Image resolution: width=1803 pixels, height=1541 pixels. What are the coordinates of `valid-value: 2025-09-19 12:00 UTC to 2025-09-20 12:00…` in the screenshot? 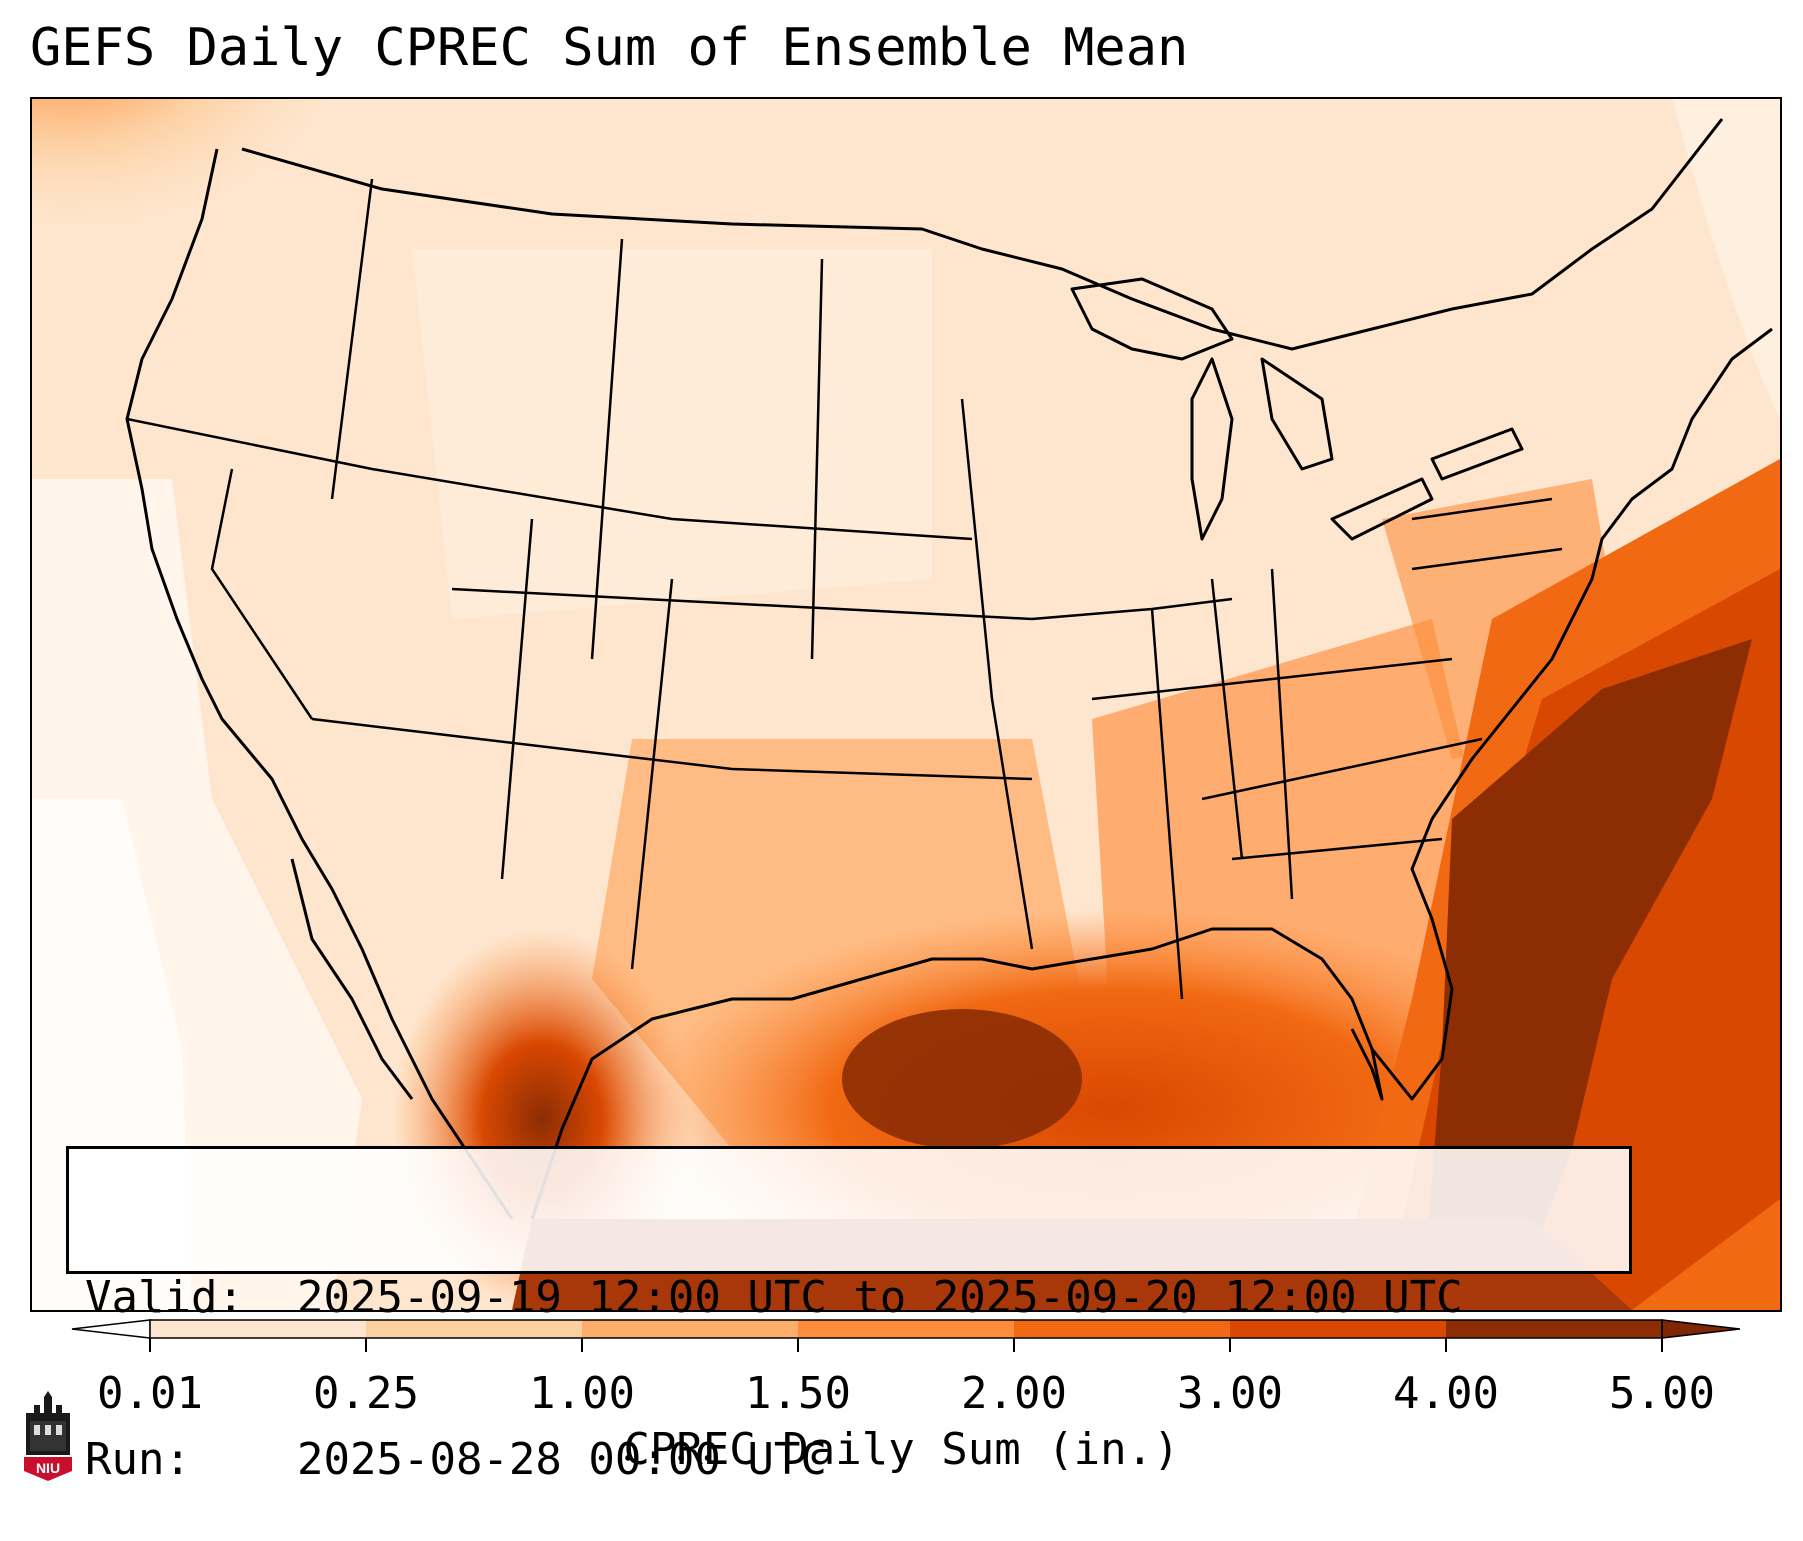 It's located at (880, 1297).